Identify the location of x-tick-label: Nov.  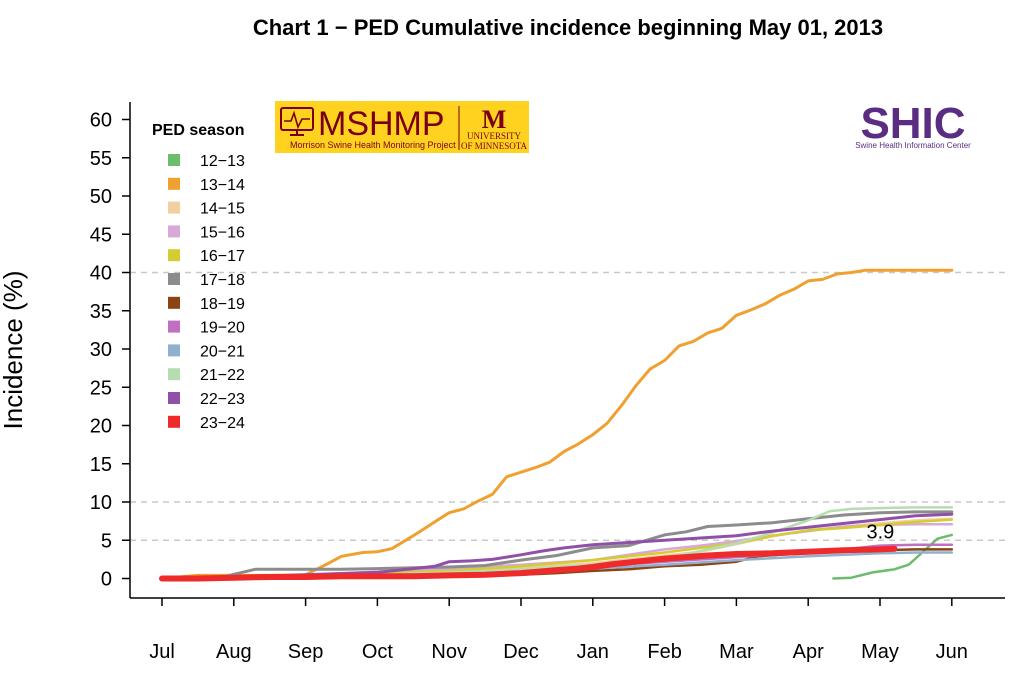
(449, 652).